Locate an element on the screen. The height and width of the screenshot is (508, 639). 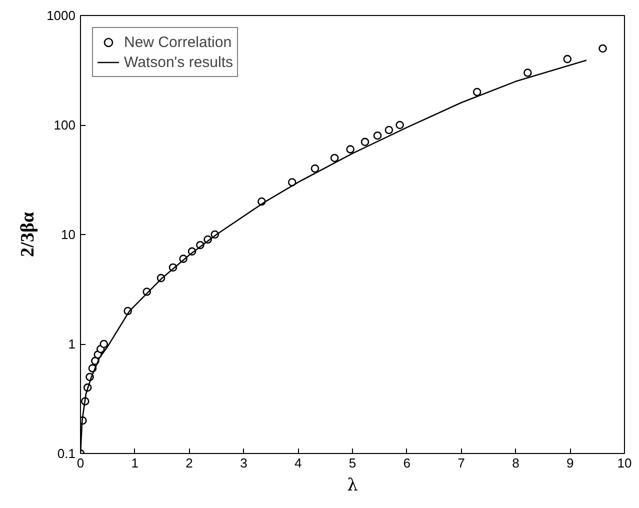
x-tick-label: 0 is located at coordinates (80, 463).